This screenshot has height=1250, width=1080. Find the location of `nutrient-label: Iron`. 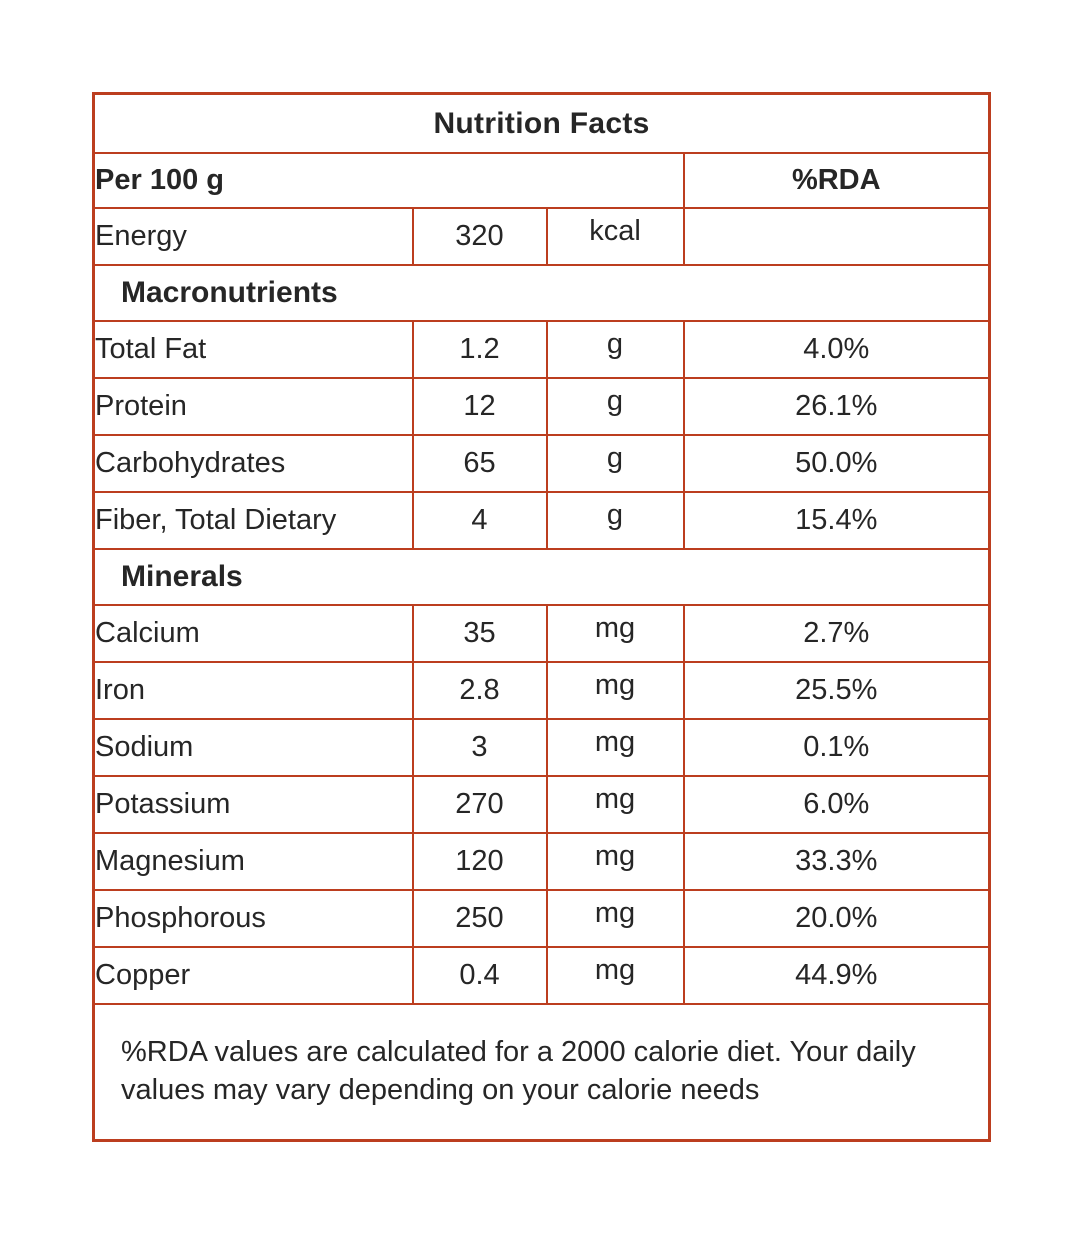

nutrient-label: Iron is located at coordinates (253, 690).